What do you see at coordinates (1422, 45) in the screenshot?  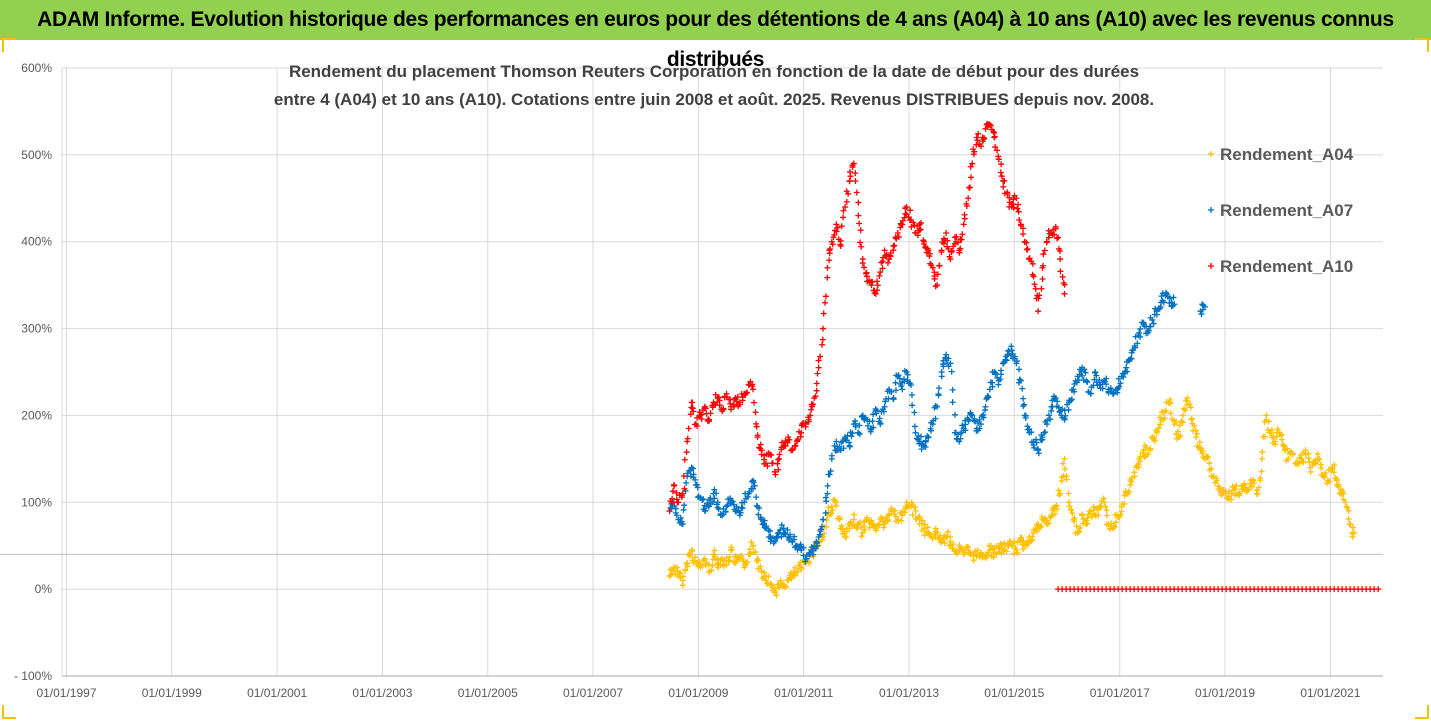 I see `frame-corner-top-right` at bounding box center [1422, 45].